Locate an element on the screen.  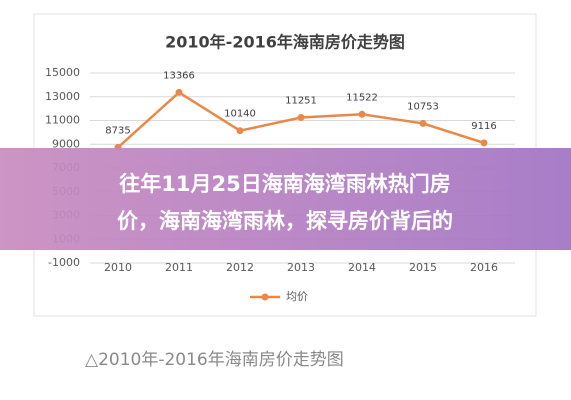
data-label: 11522 is located at coordinates (362, 97).